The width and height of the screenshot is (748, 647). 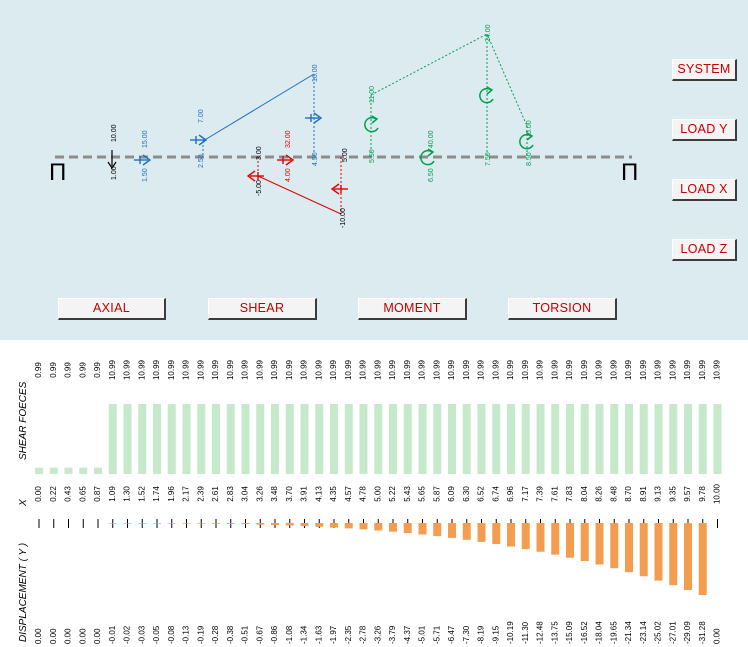 What do you see at coordinates (562, 309) in the screenshot?
I see `torsion-button: TORSION` at bounding box center [562, 309].